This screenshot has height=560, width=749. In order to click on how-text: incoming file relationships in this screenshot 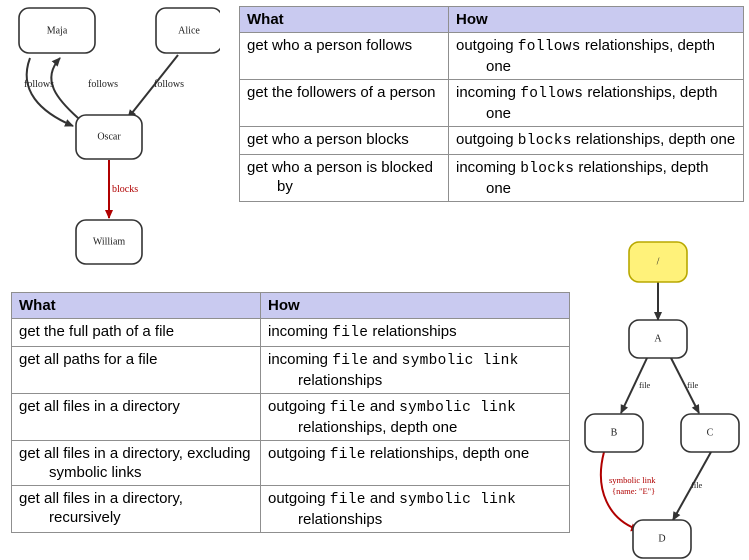, I will do `click(415, 332)`.